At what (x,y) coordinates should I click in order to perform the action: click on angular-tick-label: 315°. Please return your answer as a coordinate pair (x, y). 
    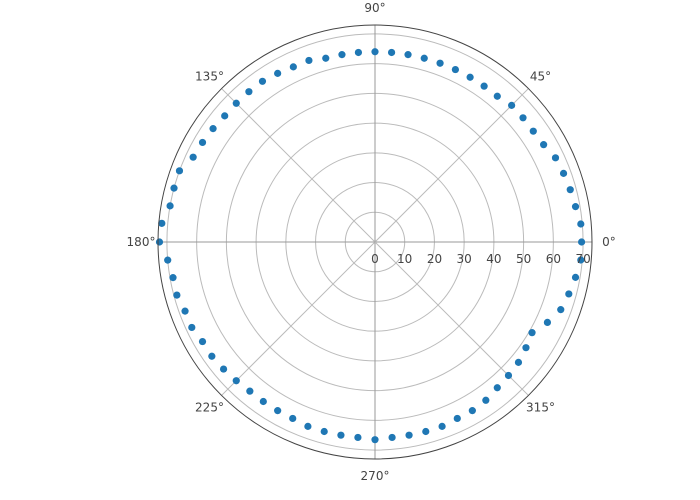
    Looking at the image, I should click on (540, 408).